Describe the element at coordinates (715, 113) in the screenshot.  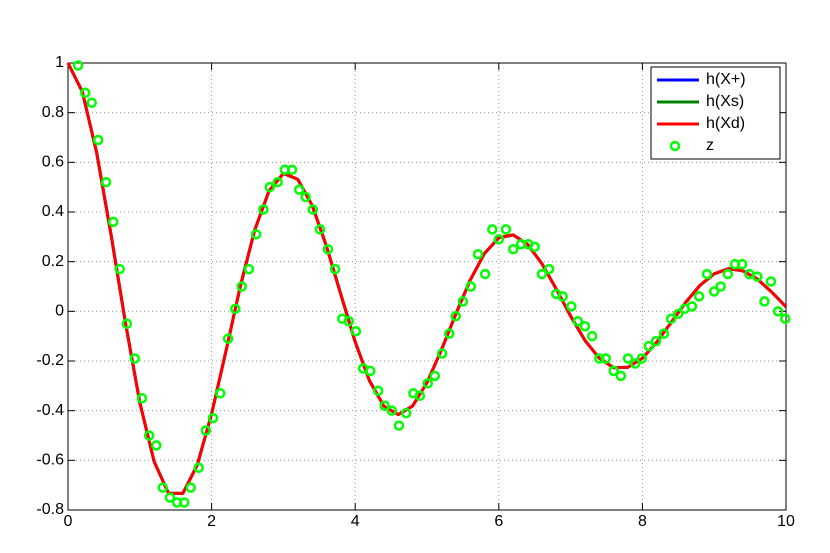
I see `legend: h(X+) h(Xs) h(Xd) z` at that location.